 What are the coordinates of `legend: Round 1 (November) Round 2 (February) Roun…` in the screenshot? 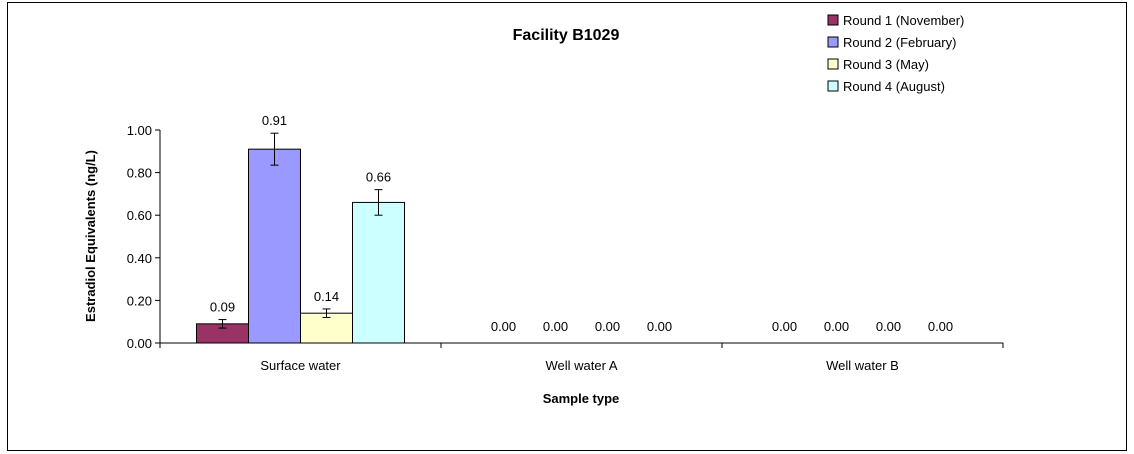 It's located at (895, 53).